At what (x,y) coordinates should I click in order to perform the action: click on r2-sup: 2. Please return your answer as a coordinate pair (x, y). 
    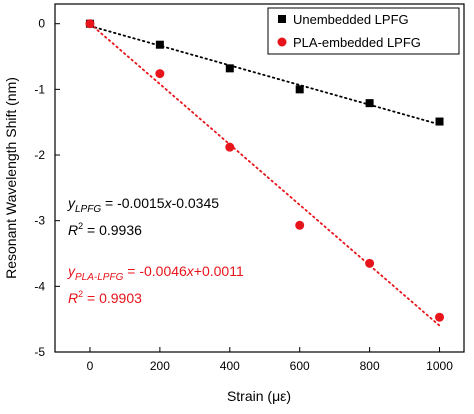
    Looking at the image, I should click on (80, 294).